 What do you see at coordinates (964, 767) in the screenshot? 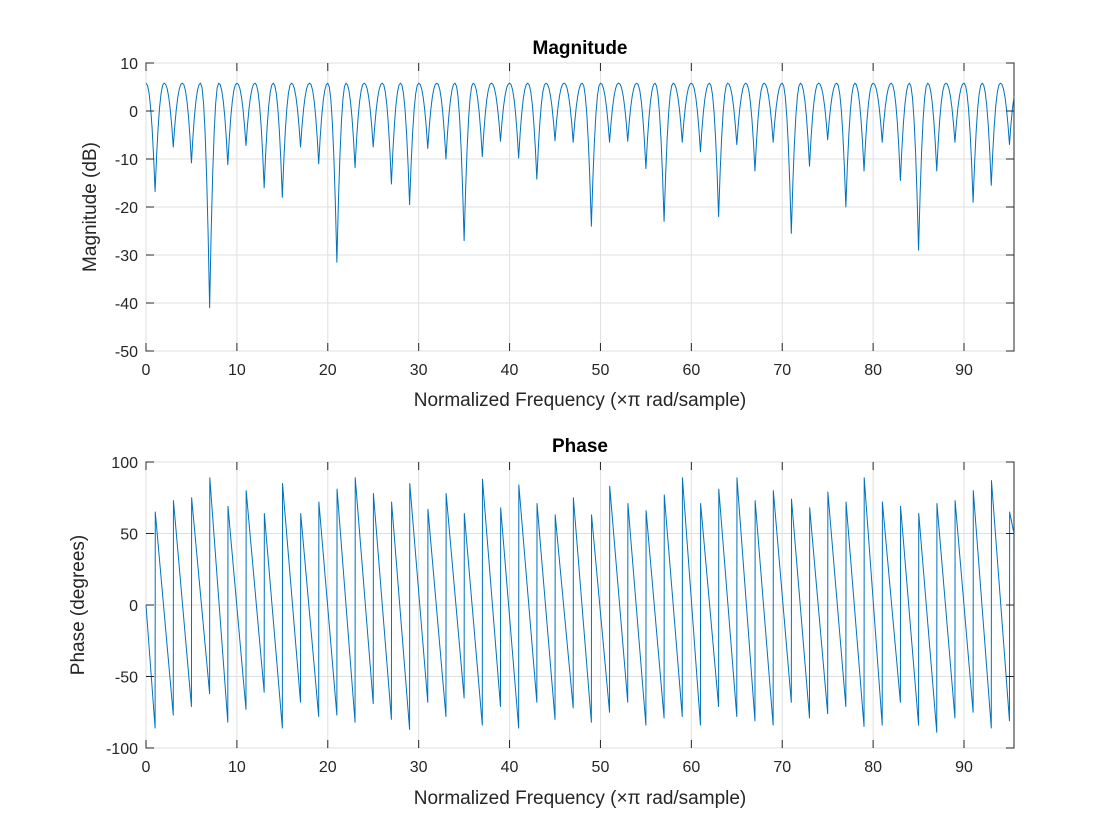
I see `phase-xtick-label: 90` at bounding box center [964, 767].